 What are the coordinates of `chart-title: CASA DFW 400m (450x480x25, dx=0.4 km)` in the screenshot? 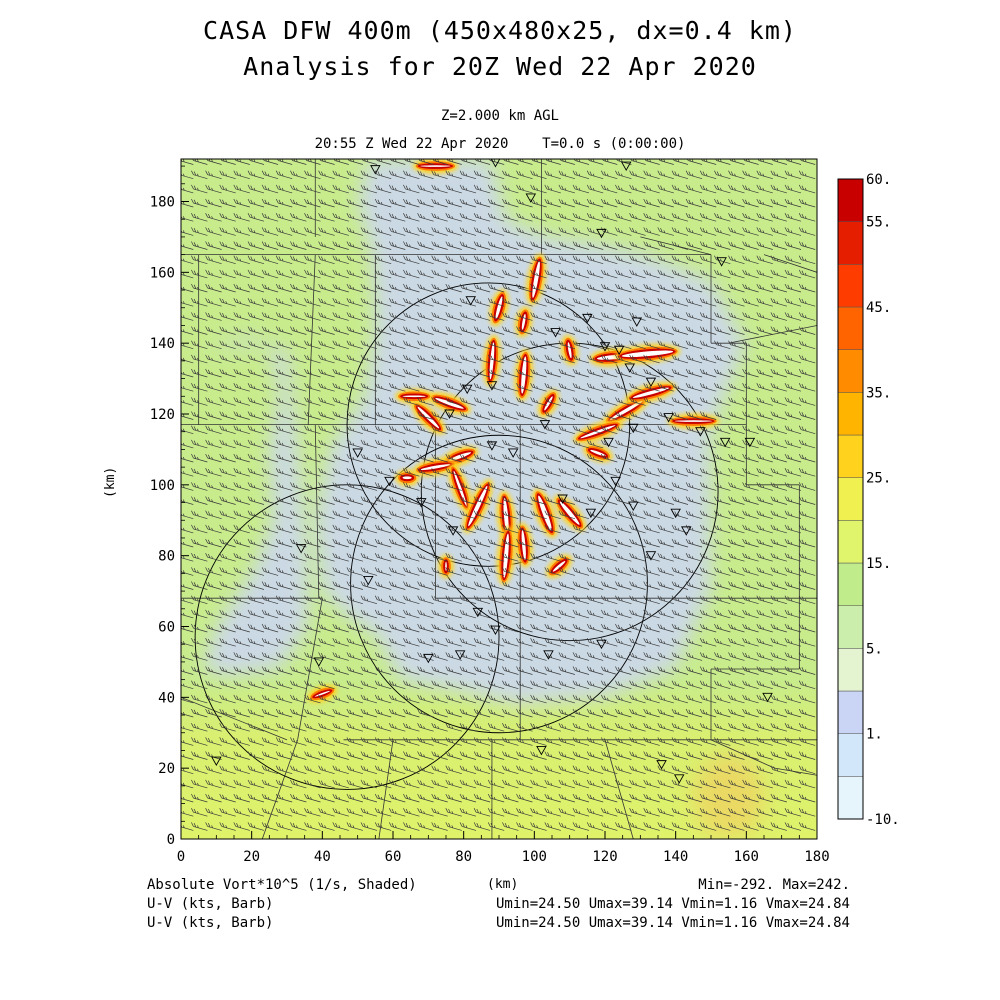 It's located at (500, 30).